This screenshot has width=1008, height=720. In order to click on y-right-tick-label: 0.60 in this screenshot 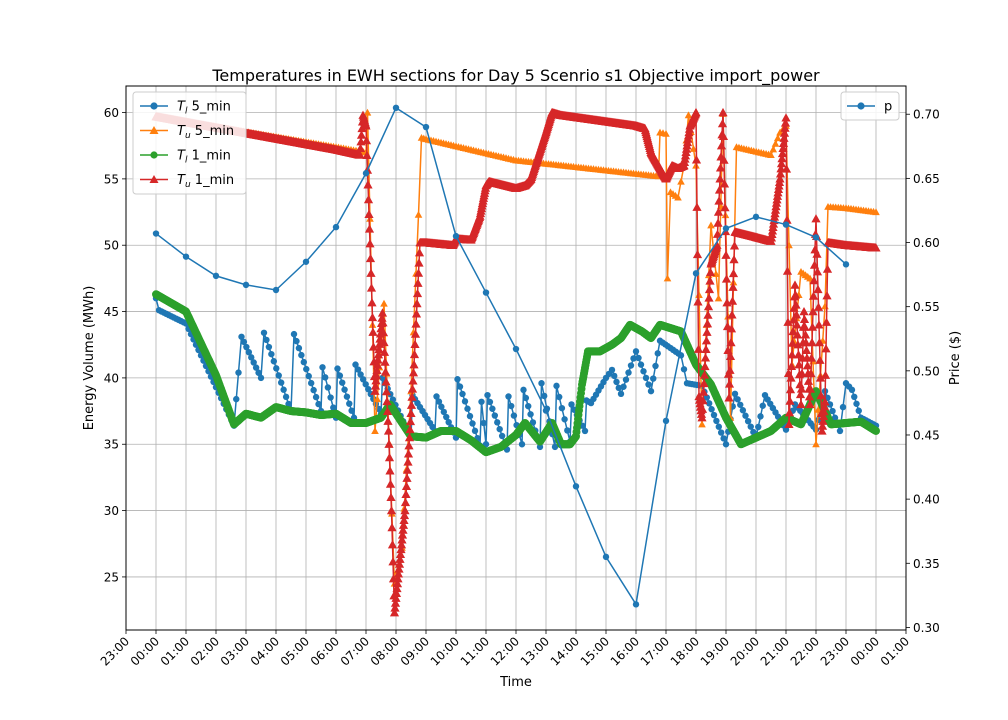, I will do `click(926, 243)`.